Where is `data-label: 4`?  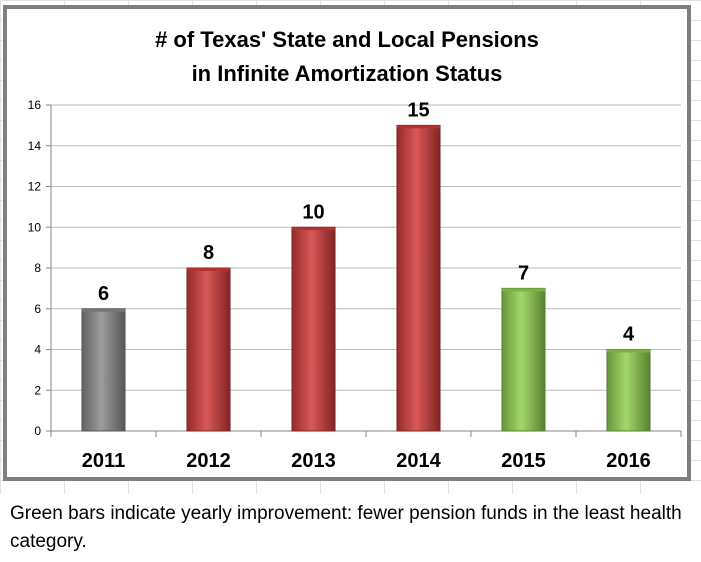 data-label: 4 is located at coordinates (629, 335).